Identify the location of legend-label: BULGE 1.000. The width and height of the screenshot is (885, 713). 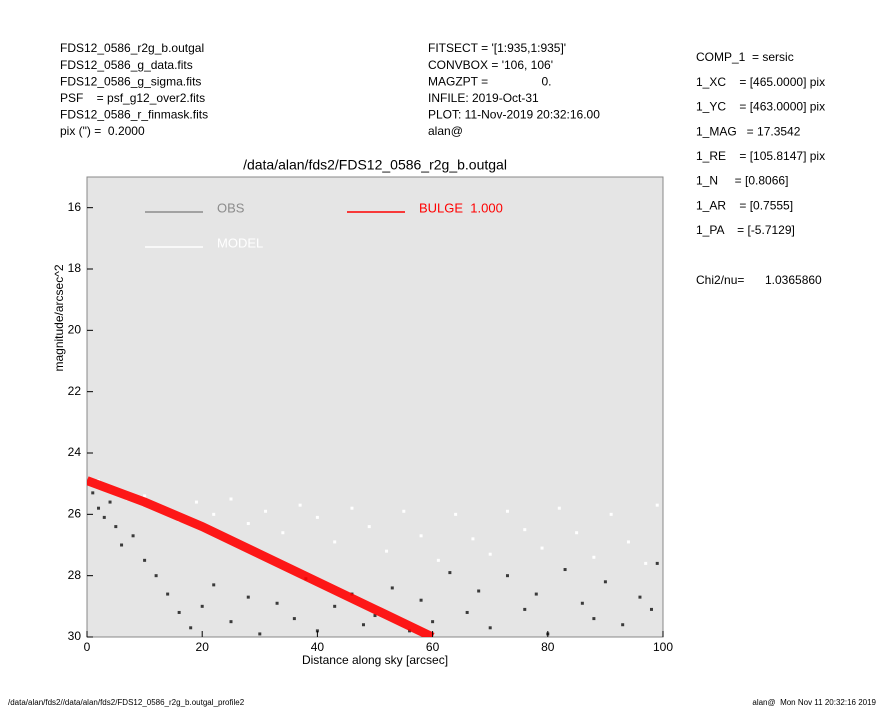
(461, 207).